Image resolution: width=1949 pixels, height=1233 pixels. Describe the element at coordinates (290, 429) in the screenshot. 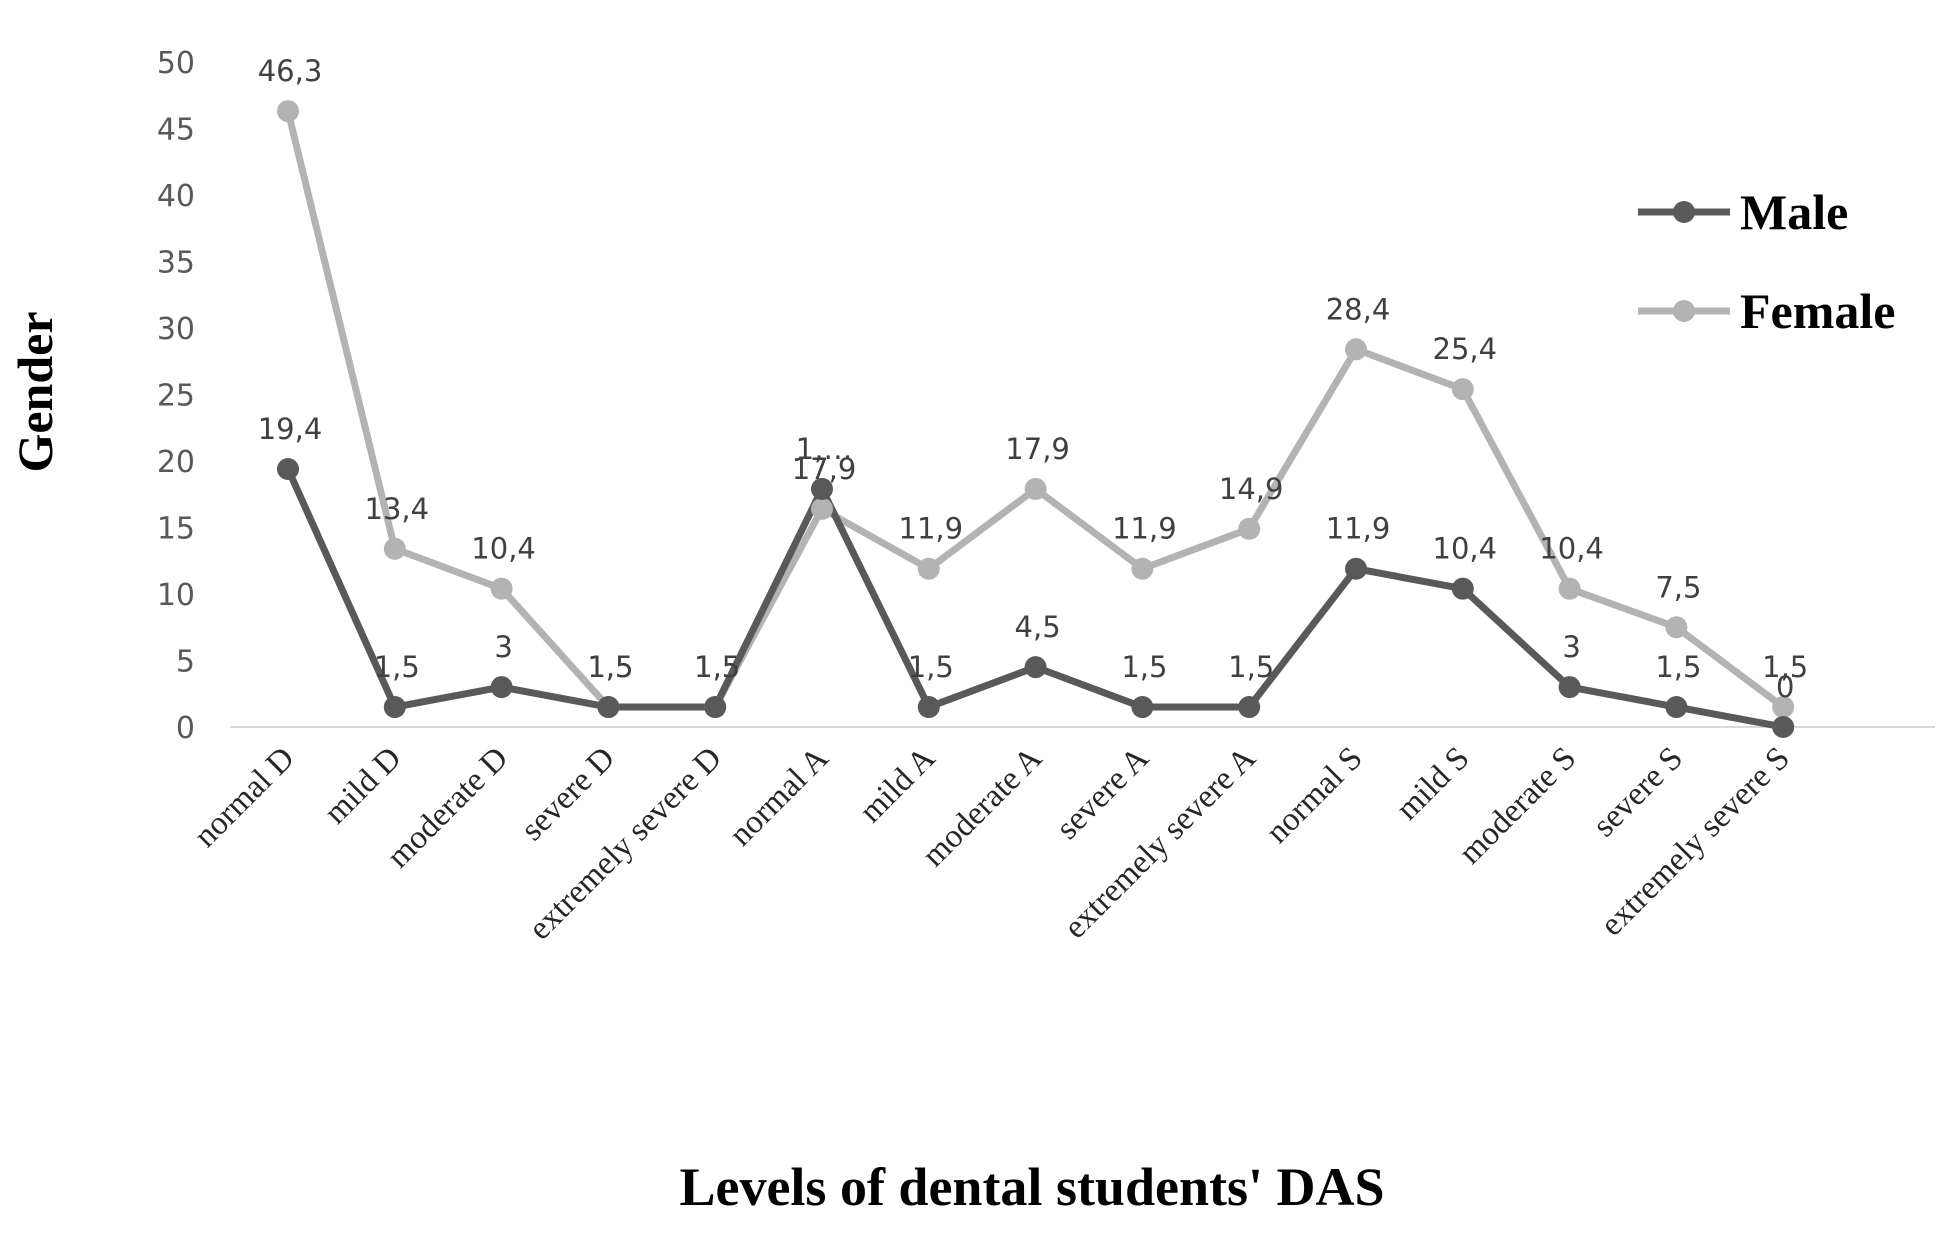

I see `data-label-male: 19,4` at that location.